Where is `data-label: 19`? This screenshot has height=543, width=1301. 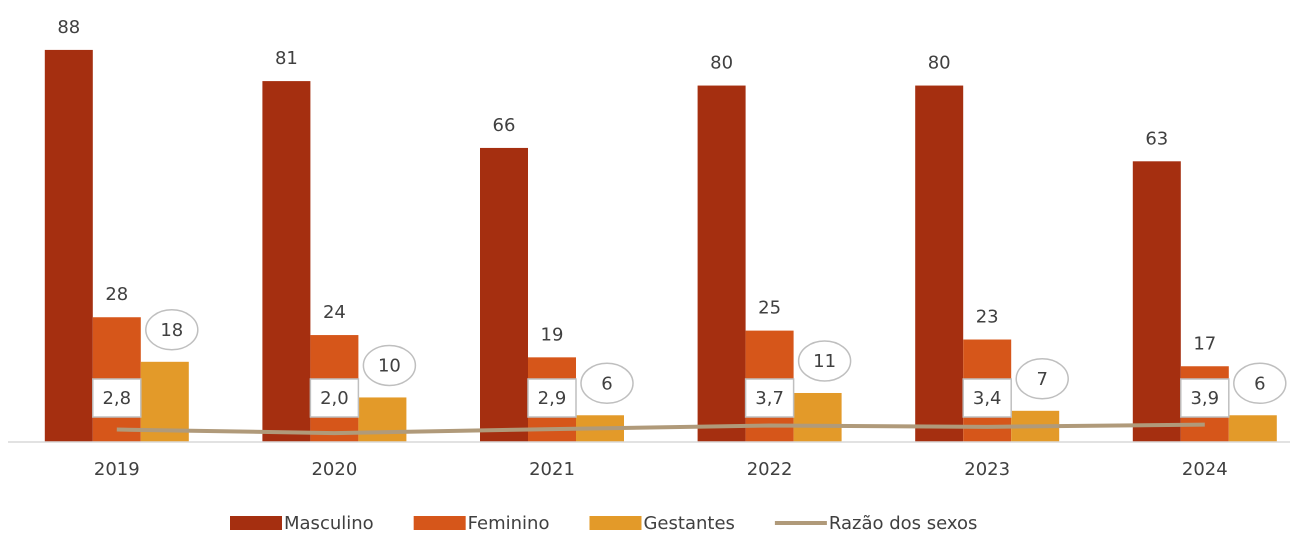 data-label: 19 is located at coordinates (552, 334).